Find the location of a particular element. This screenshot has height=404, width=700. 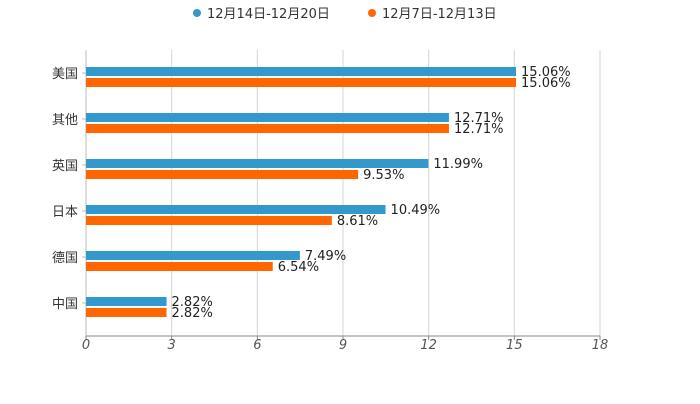

data-label-1-1: 12.71% is located at coordinates (479, 129).